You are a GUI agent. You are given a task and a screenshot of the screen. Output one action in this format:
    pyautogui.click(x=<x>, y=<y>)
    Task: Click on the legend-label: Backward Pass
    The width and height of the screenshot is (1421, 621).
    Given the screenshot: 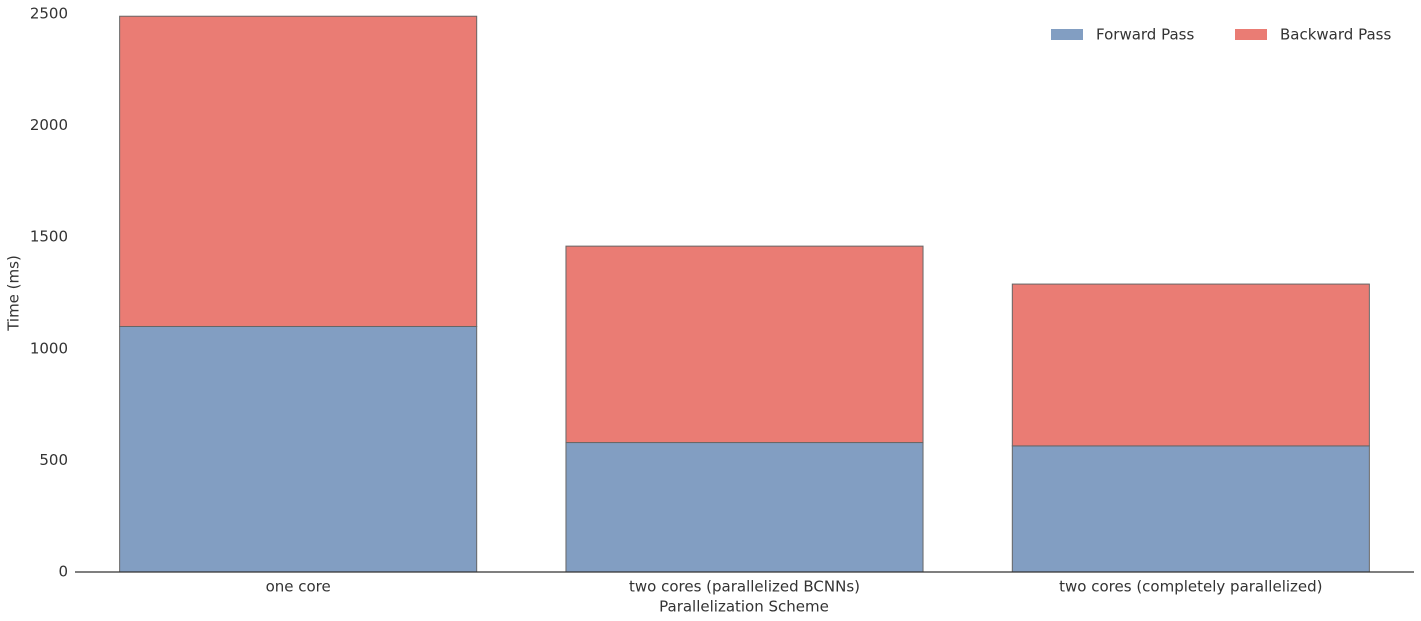 What is the action you would take?
    pyautogui.click(x=1335, y=35)
    